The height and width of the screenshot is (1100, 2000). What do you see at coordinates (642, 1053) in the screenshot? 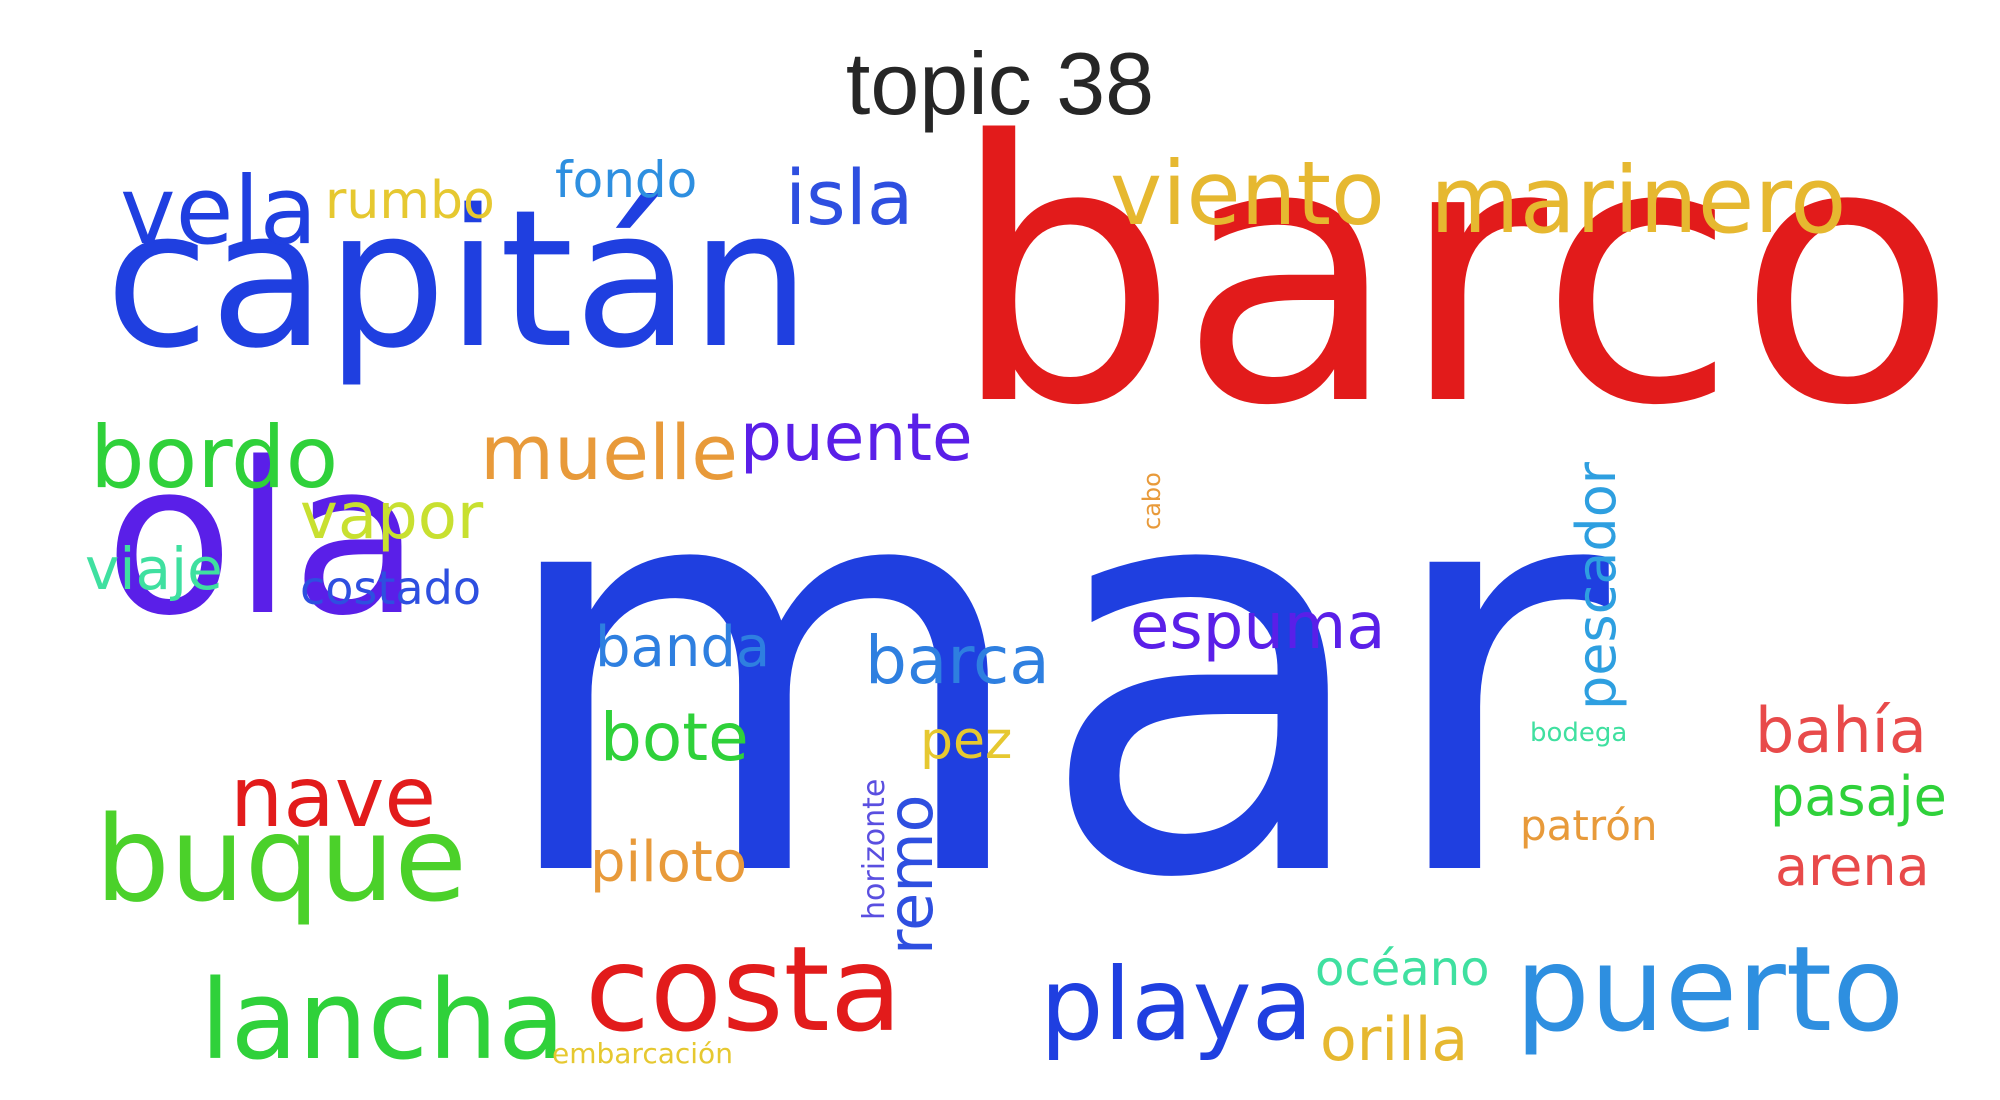
I see `cloud-word: embarcación` at bounding box center [642, 1053].